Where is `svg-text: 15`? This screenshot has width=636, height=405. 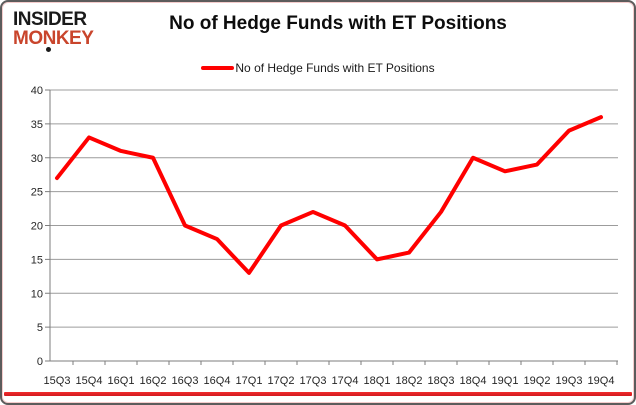
svg-text: 15 is located at coordinates (37, 260).